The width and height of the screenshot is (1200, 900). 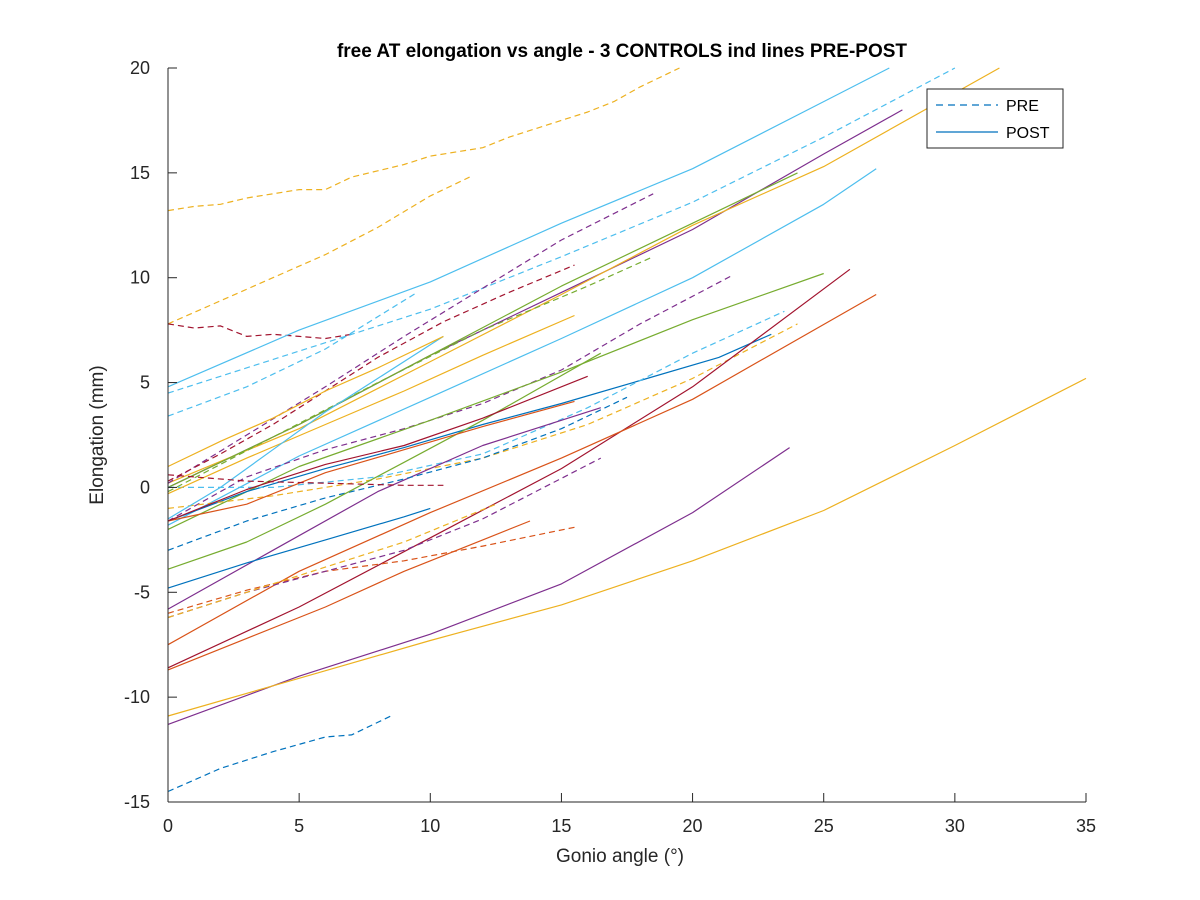 What do you see at coordinates (140, 173) in the screenshot?
I see `y-tick-label: 15` at bounding box center [140, 173].